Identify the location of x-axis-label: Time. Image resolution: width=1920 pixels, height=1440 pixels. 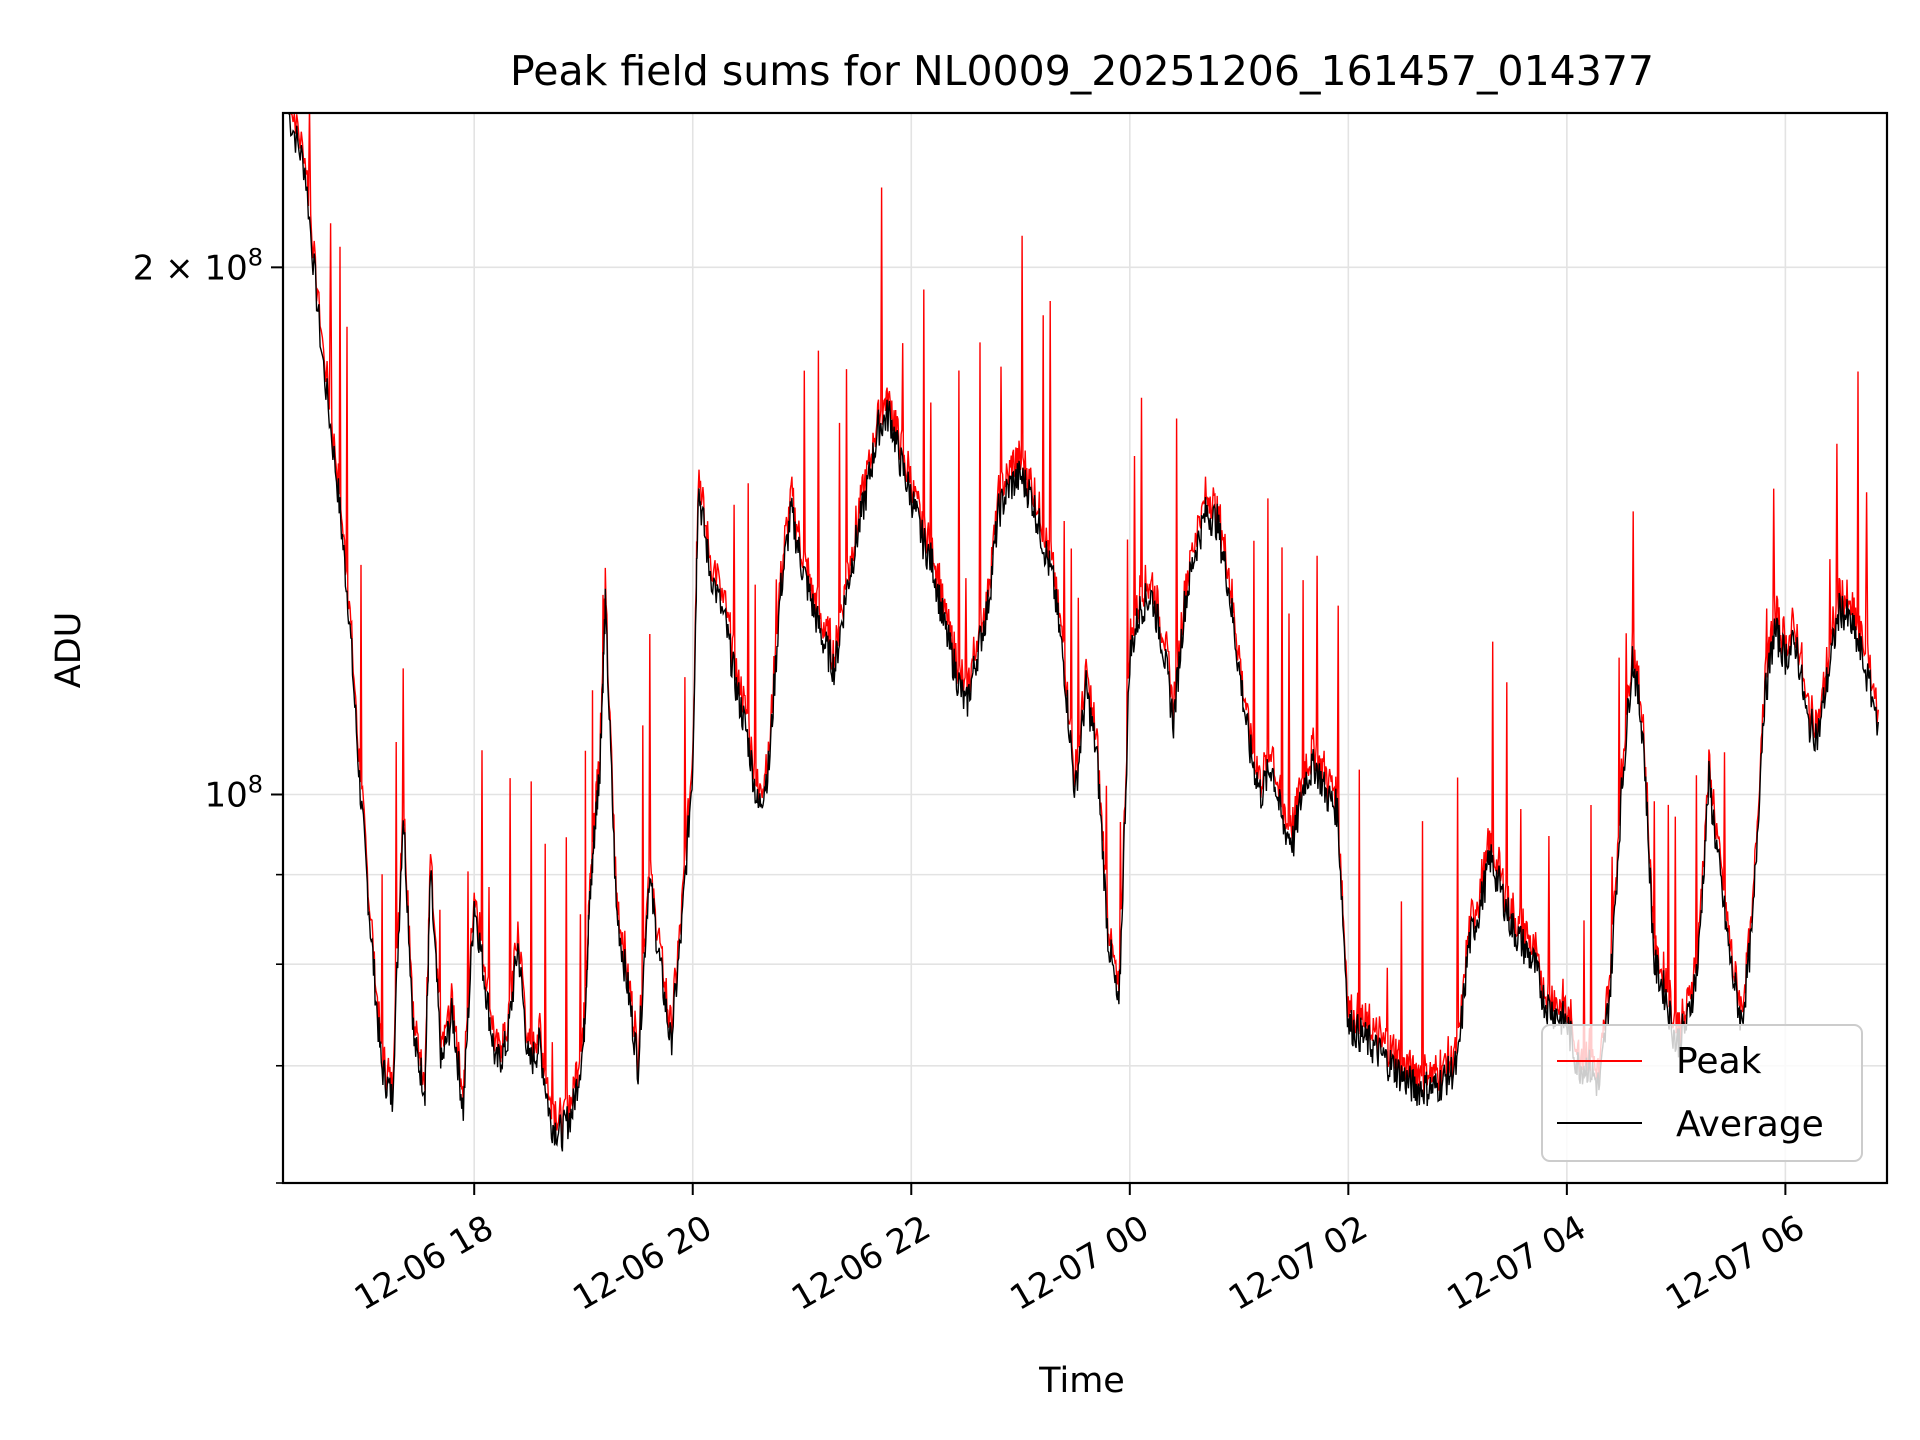
(1081, 1381).